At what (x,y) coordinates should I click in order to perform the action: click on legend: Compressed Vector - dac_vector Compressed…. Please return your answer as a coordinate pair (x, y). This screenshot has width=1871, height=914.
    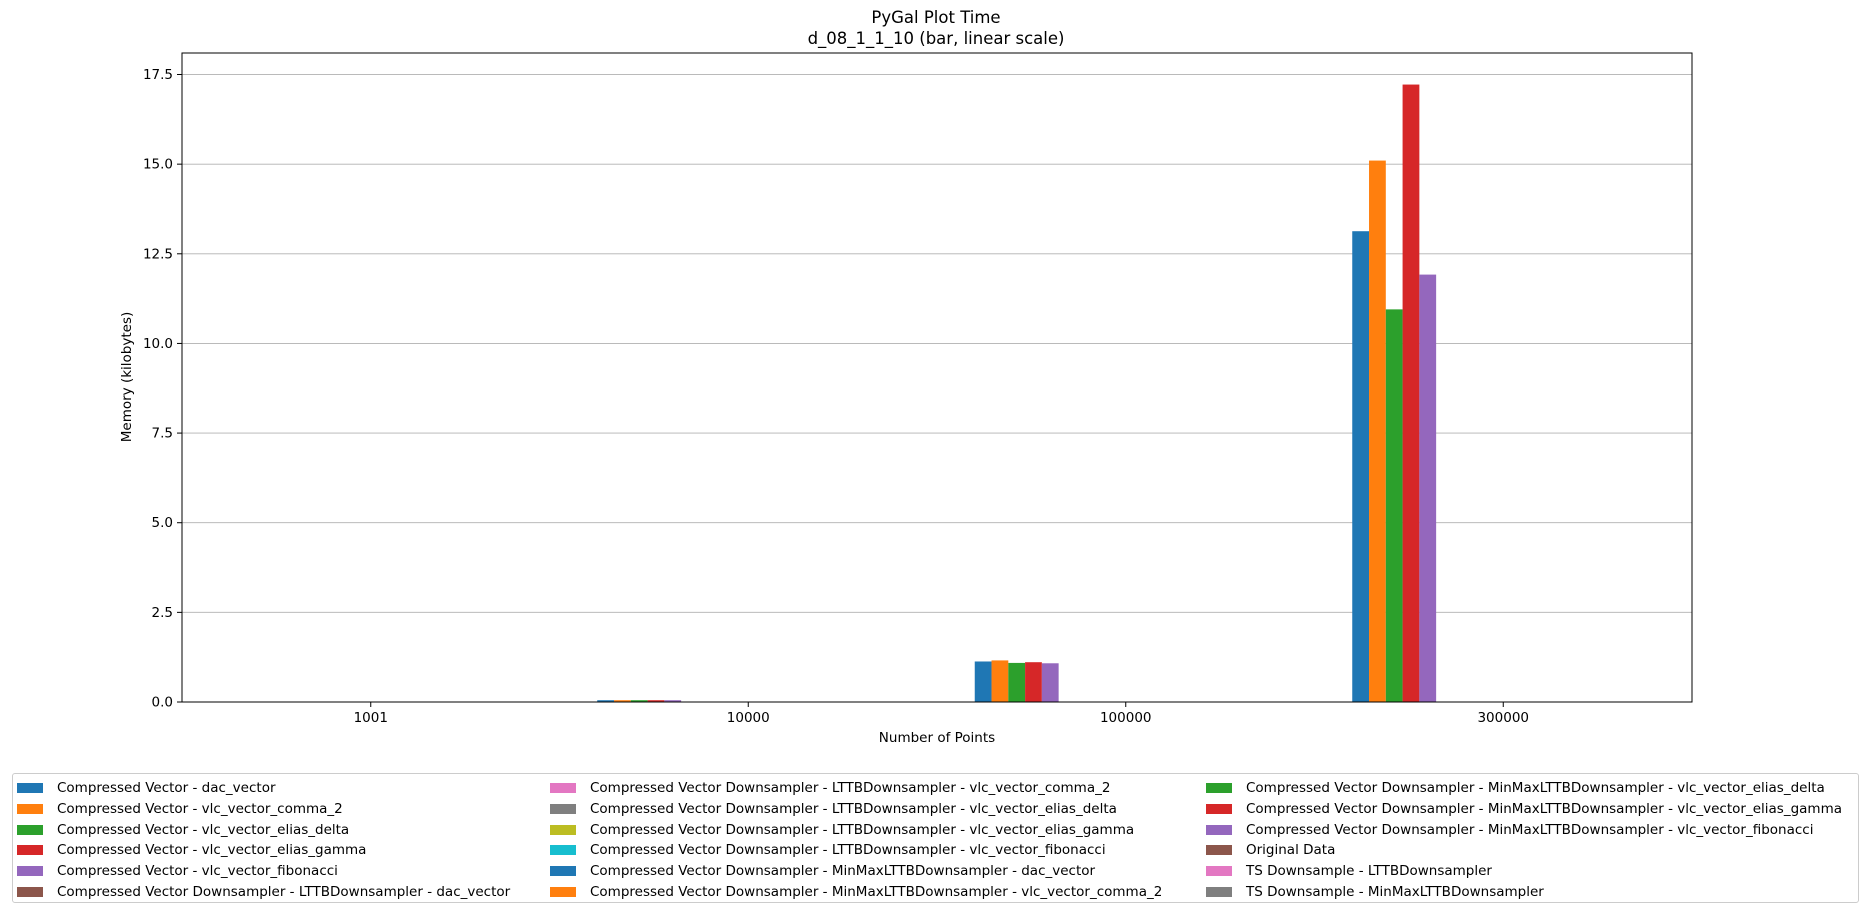
    Looking at the image, I should click on (935, 838).